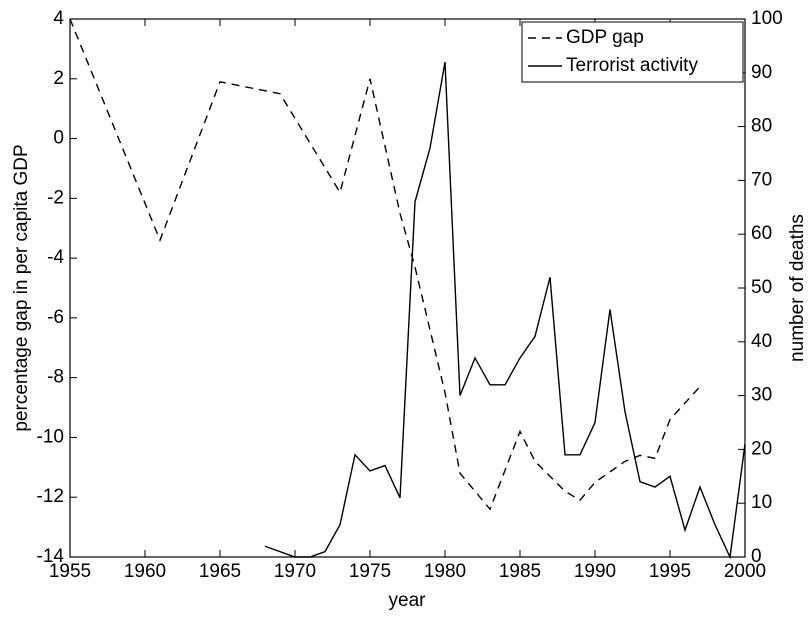 This screenshot has height=619, width=809. I want to click on x-tick-label: 1960, so click(145, 571).